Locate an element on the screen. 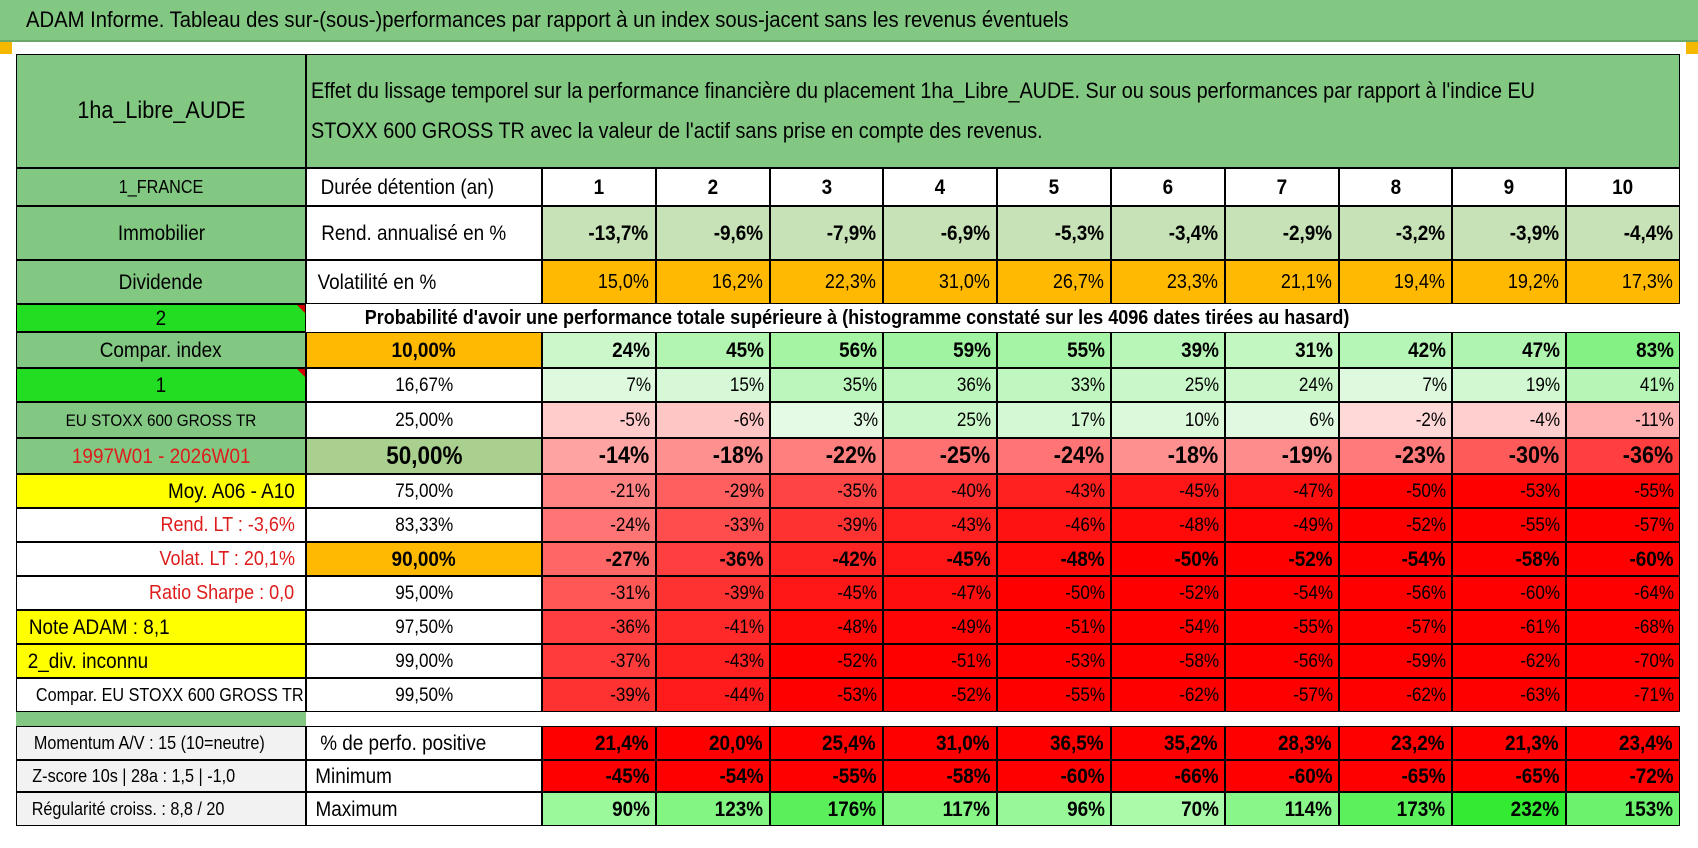 The width and height of the screenshot is (1698, 848). quantile-value-text: -11% is located at coordinates (1654, 420).